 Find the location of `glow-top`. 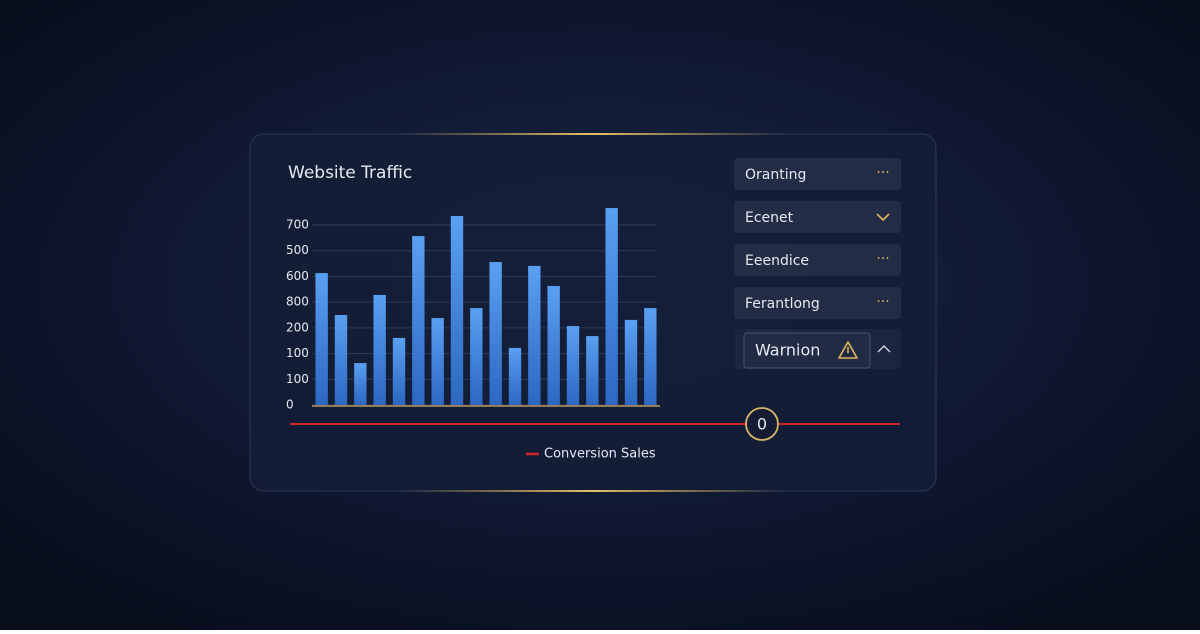

glow-top is located at coordinates (593, 134).